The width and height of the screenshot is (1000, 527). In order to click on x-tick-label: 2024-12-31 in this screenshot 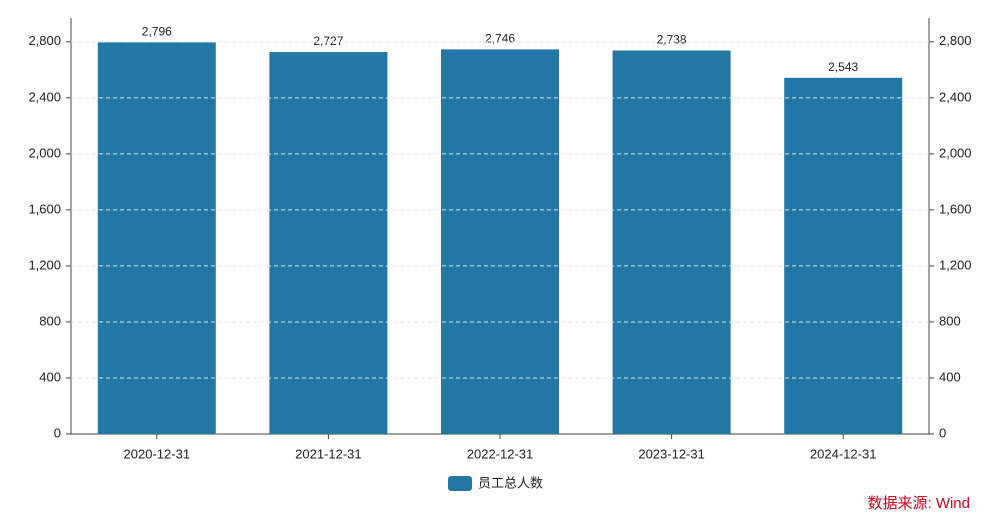, I will do `click(843, 453)`.